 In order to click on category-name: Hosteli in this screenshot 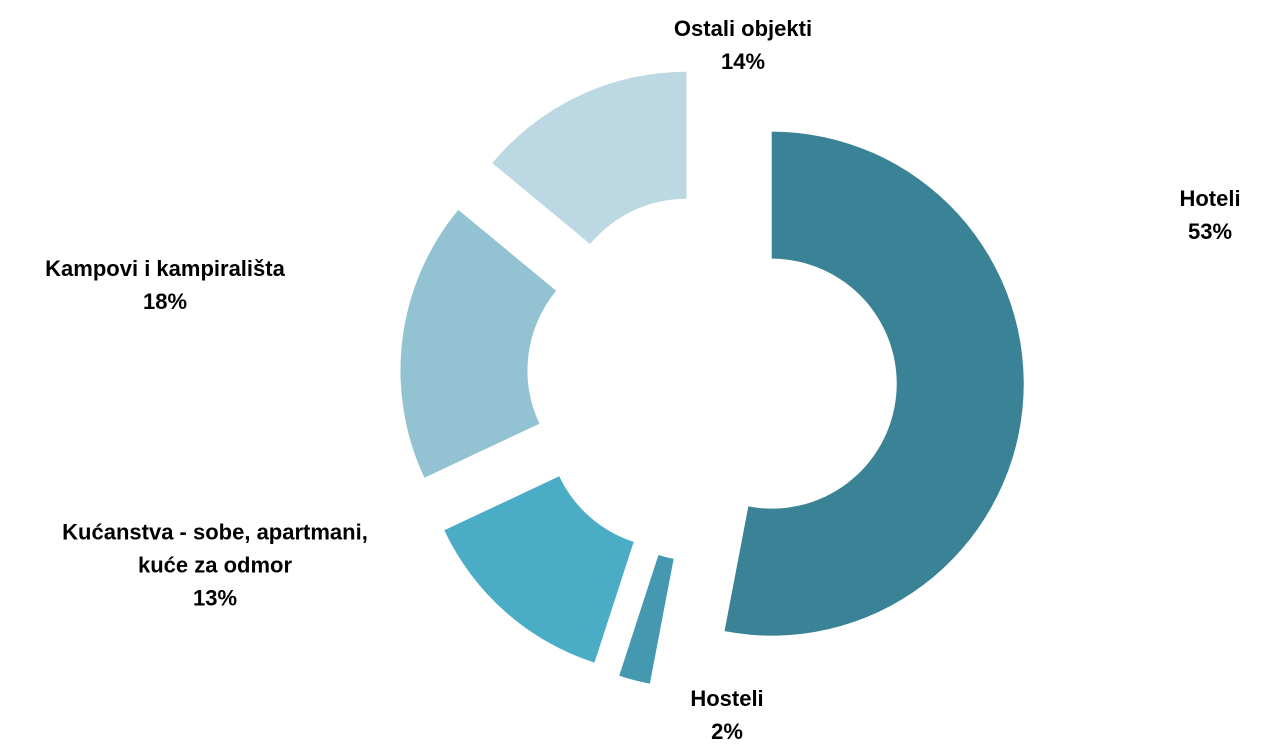, I will do `click(727, 698)`.